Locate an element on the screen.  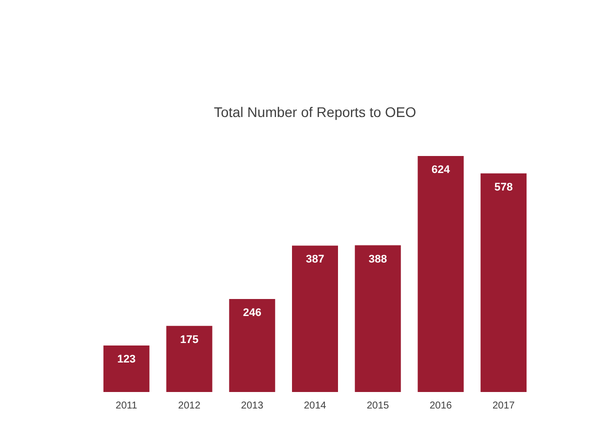
x-tick-label: 2011 is located at coordinates (127, 406).